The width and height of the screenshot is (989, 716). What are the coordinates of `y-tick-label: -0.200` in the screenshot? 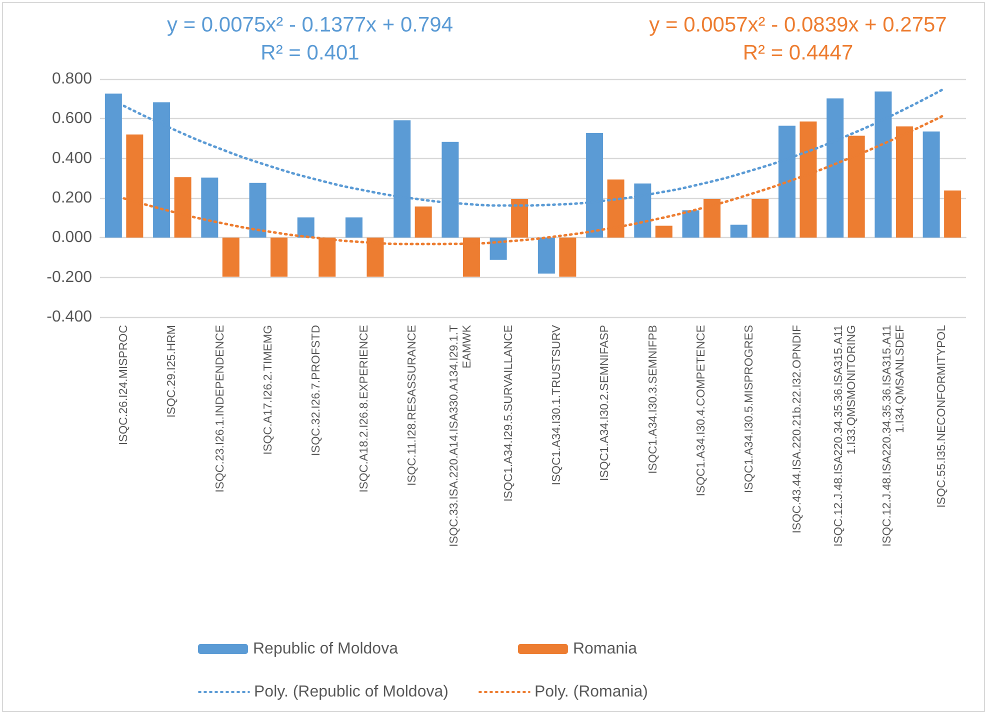 It's located at (69, 277).